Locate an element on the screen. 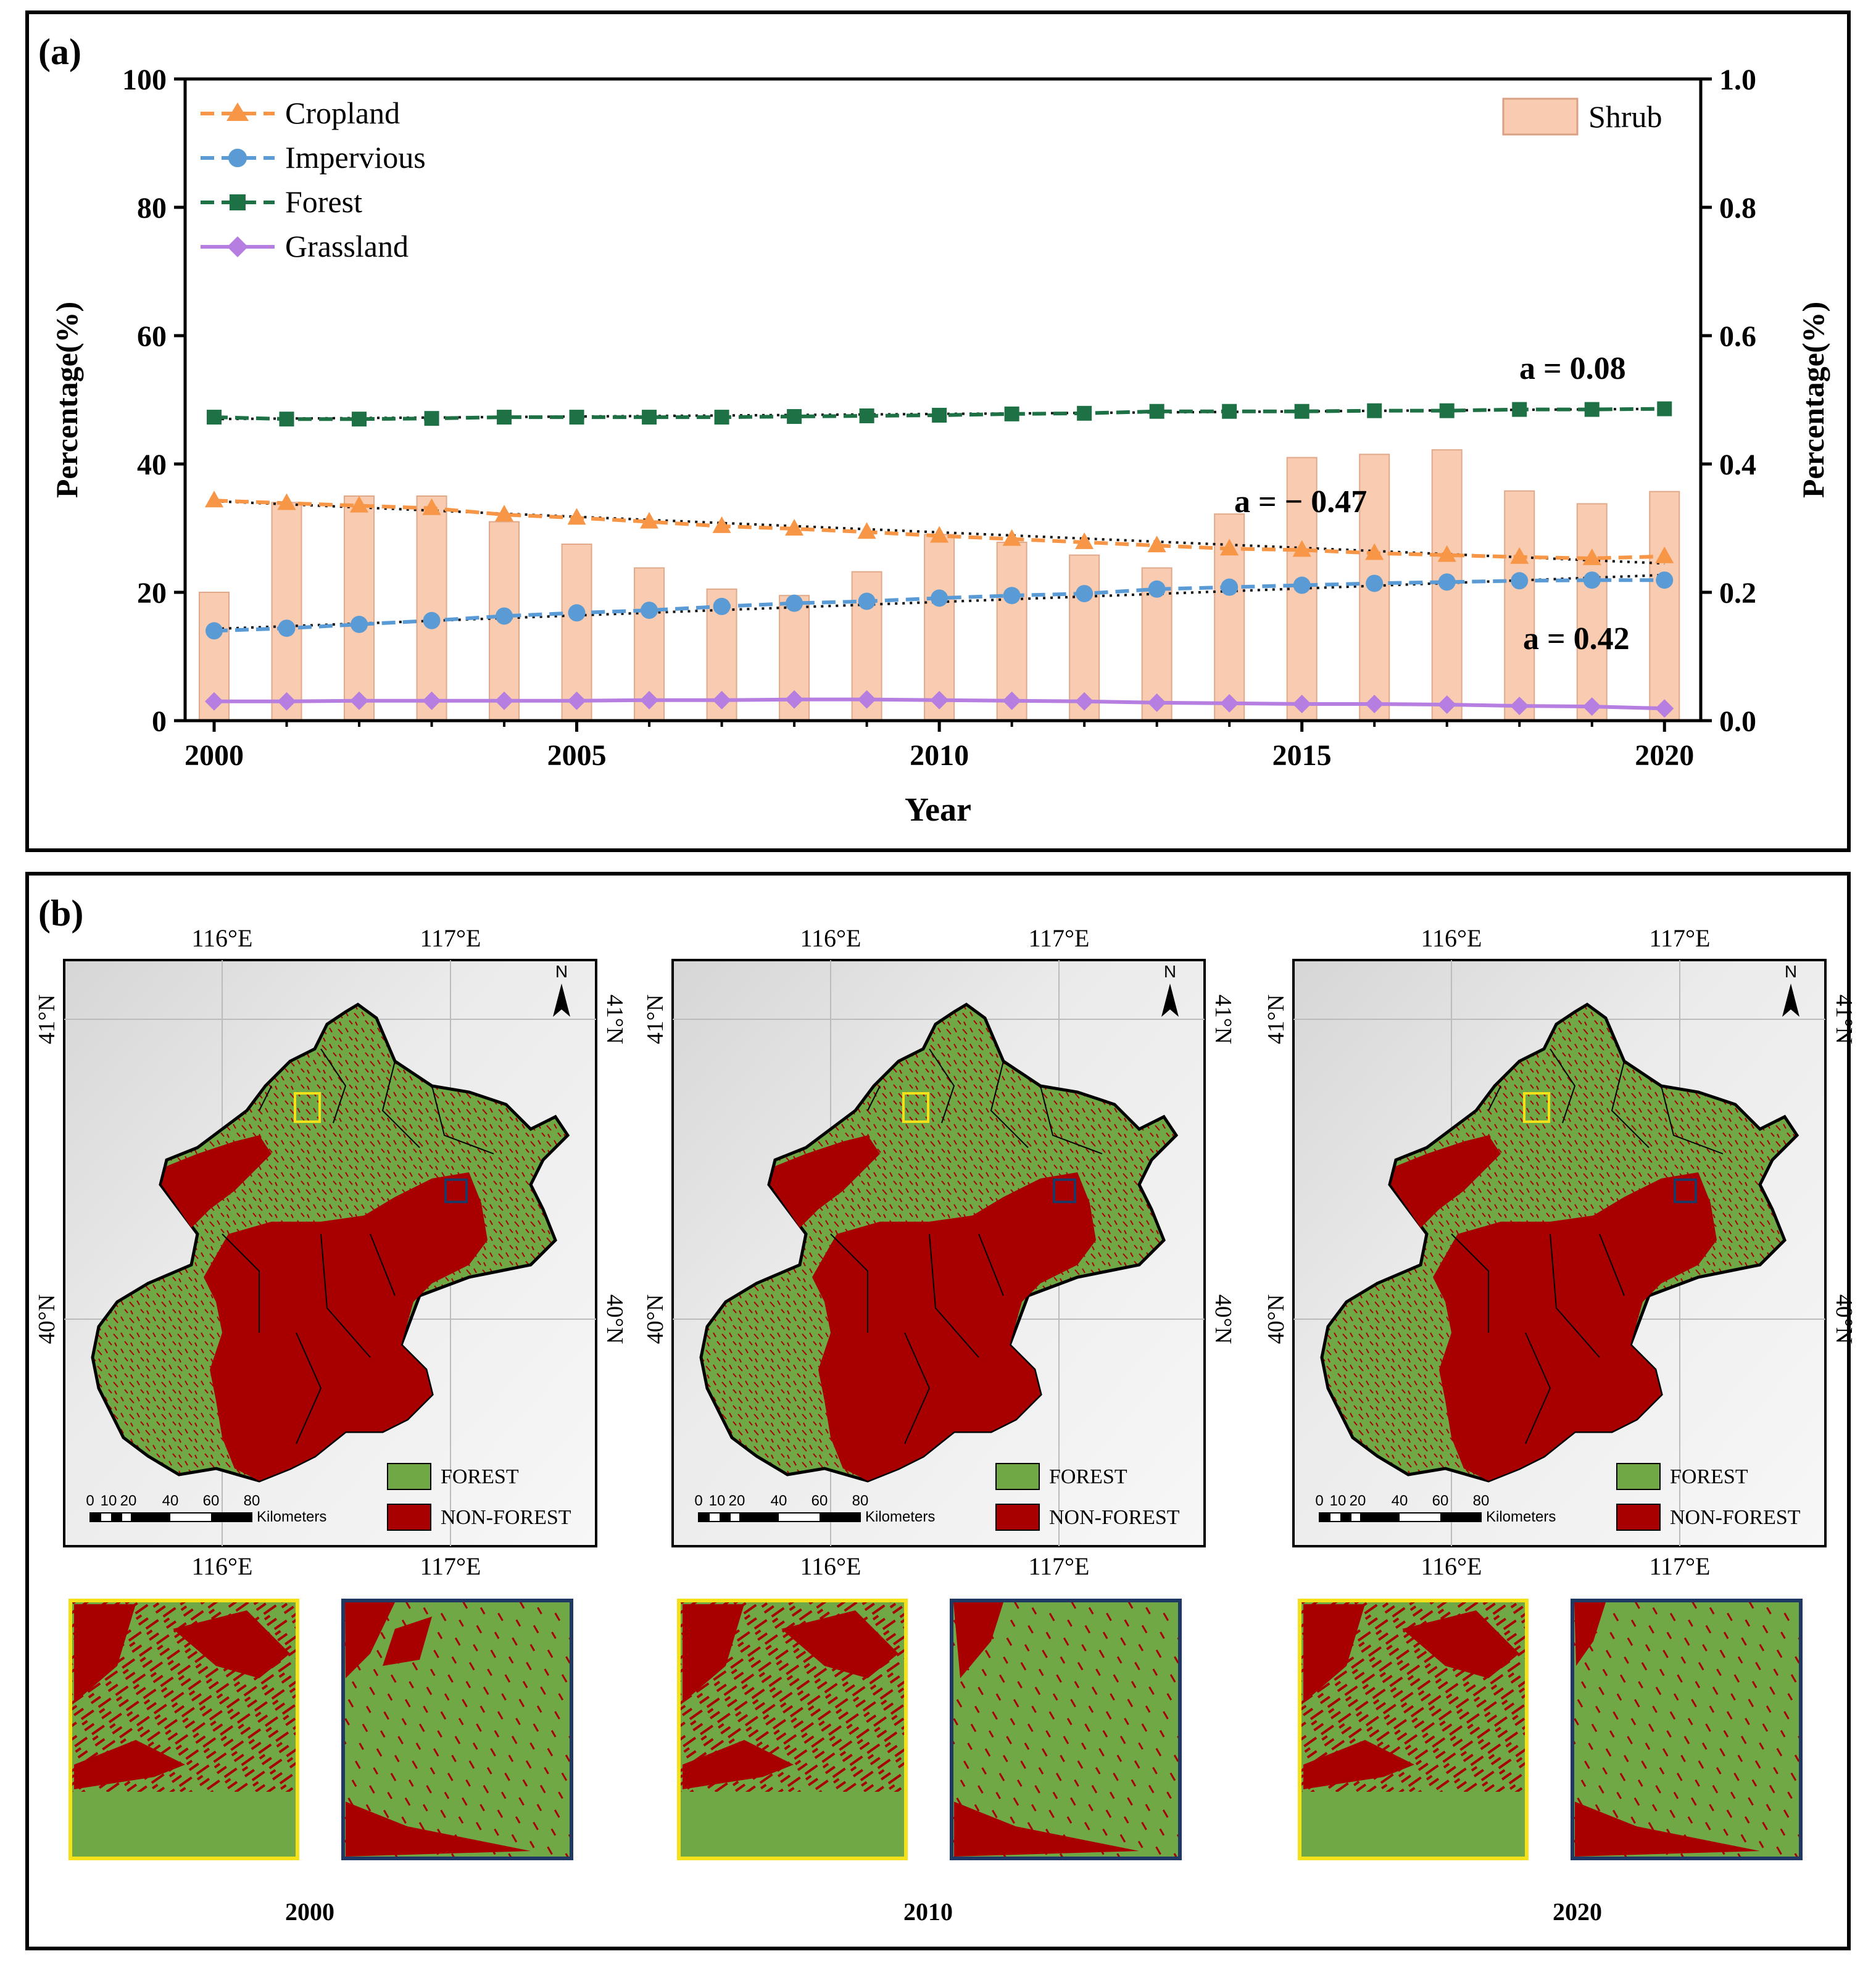  legend-label-forest-map: FOREST is located at coordinates (480, 1477).